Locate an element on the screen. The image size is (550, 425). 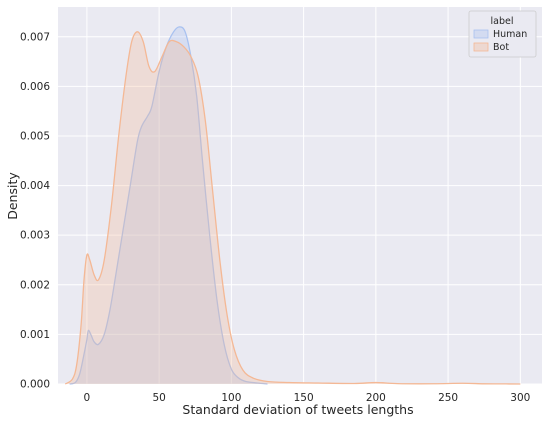
x-tick-label: 150 is located at coordinates (304, 398).